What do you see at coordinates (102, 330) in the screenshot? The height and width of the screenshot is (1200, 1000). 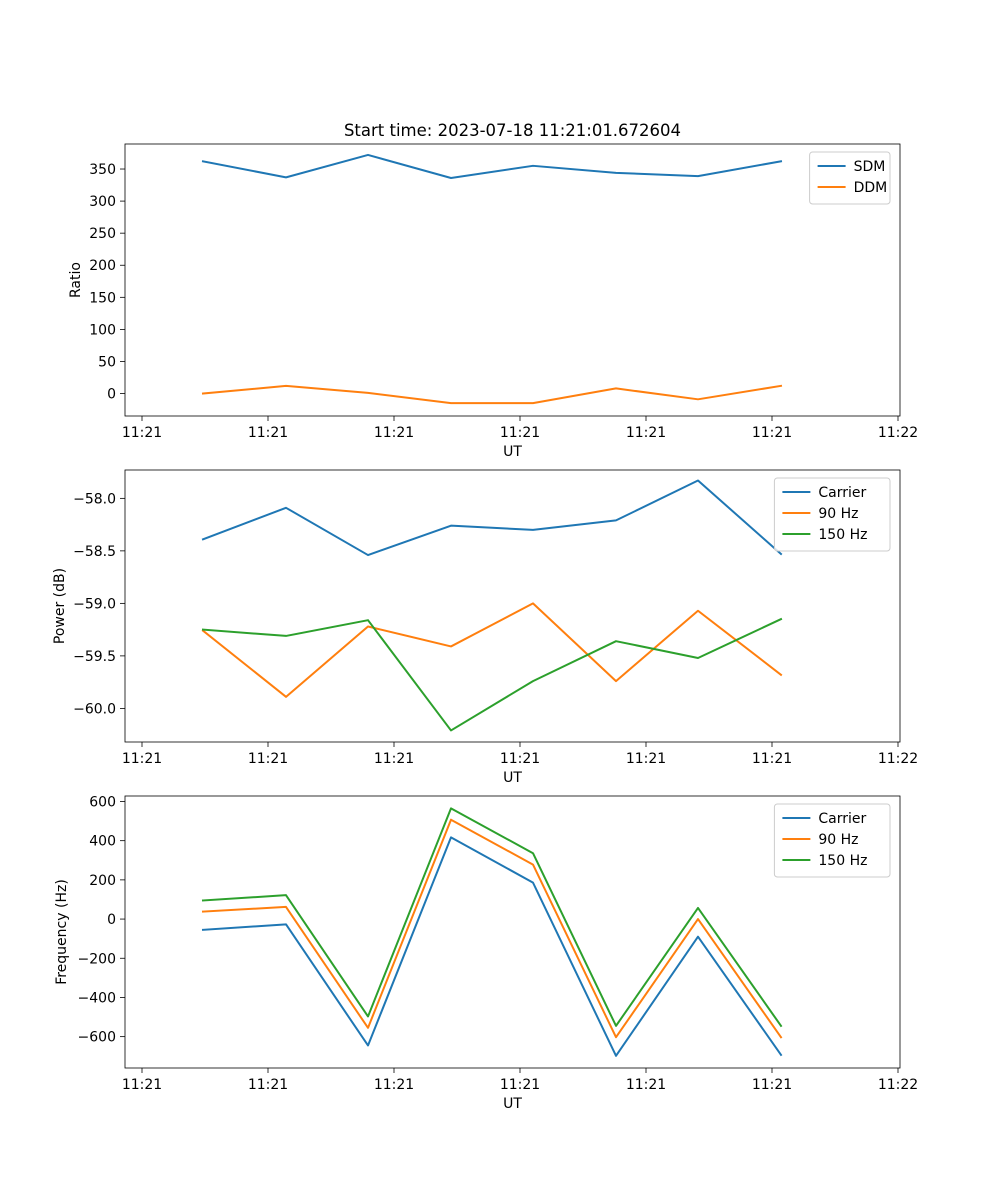 I see `y-tick-label: 100` at bounding box center [102, 330].